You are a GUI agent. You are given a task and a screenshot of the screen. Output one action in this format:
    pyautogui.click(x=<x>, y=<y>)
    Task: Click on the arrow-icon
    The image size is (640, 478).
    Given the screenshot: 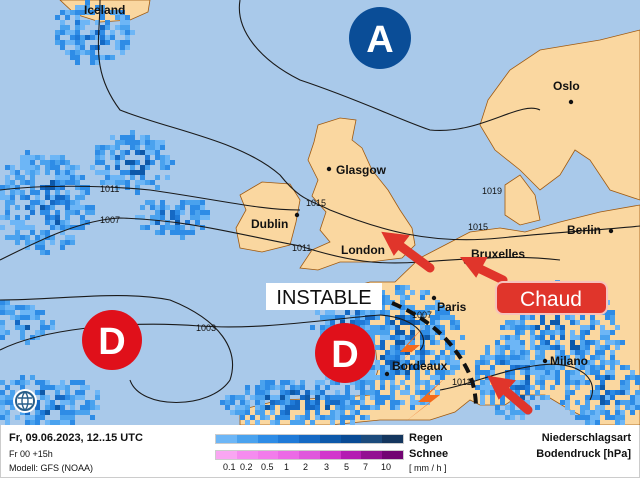 What is the action you would take?
    pyautogui.click(x=483, y=271)
    